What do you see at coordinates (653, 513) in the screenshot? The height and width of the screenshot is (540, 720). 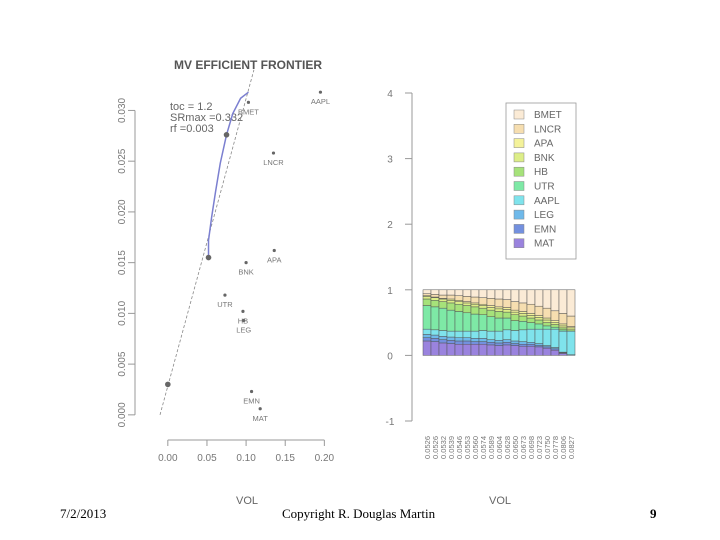 I see `footer-page-number: 9` at bounding box center [653, 513].